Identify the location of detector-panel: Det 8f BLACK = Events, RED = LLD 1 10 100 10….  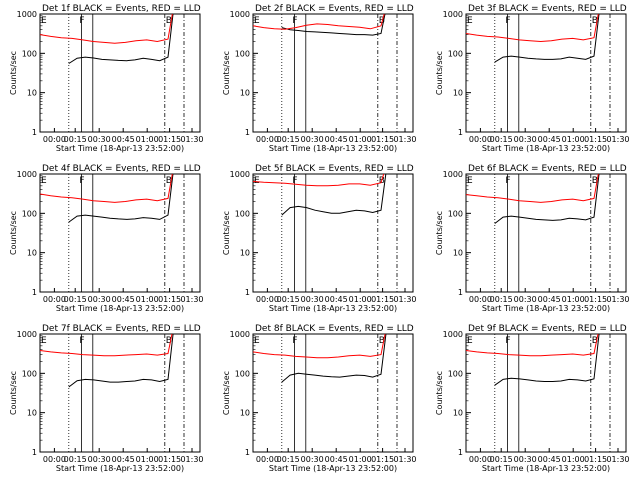
(319, 398).